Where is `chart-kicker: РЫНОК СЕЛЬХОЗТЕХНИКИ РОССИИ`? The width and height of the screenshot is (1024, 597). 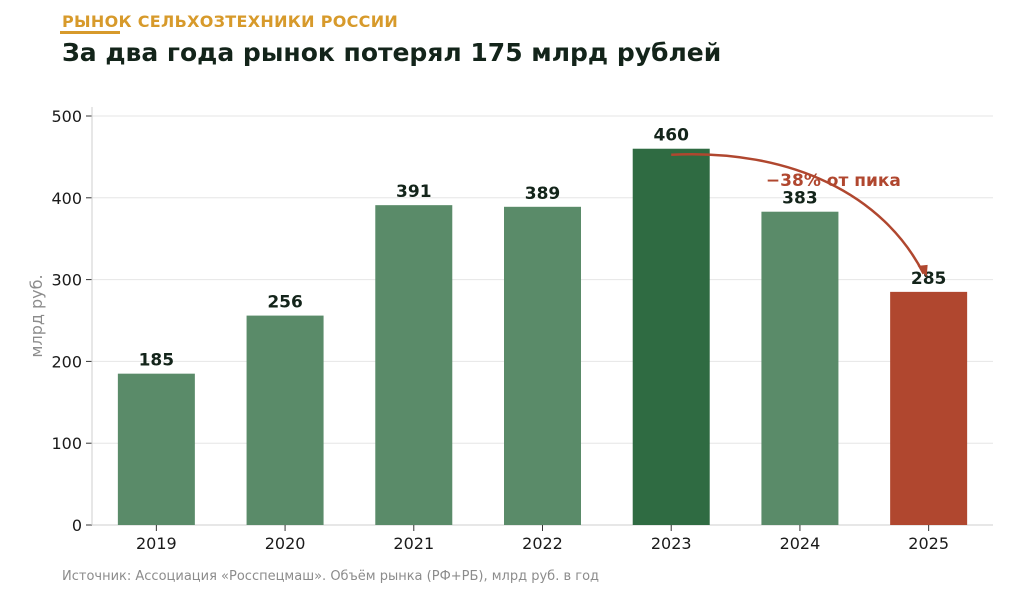
chart-kicker: РЫНОК СЕЛЬХОЗТЕХНИКИ РОССИИ is located at coordinates (230, 21).